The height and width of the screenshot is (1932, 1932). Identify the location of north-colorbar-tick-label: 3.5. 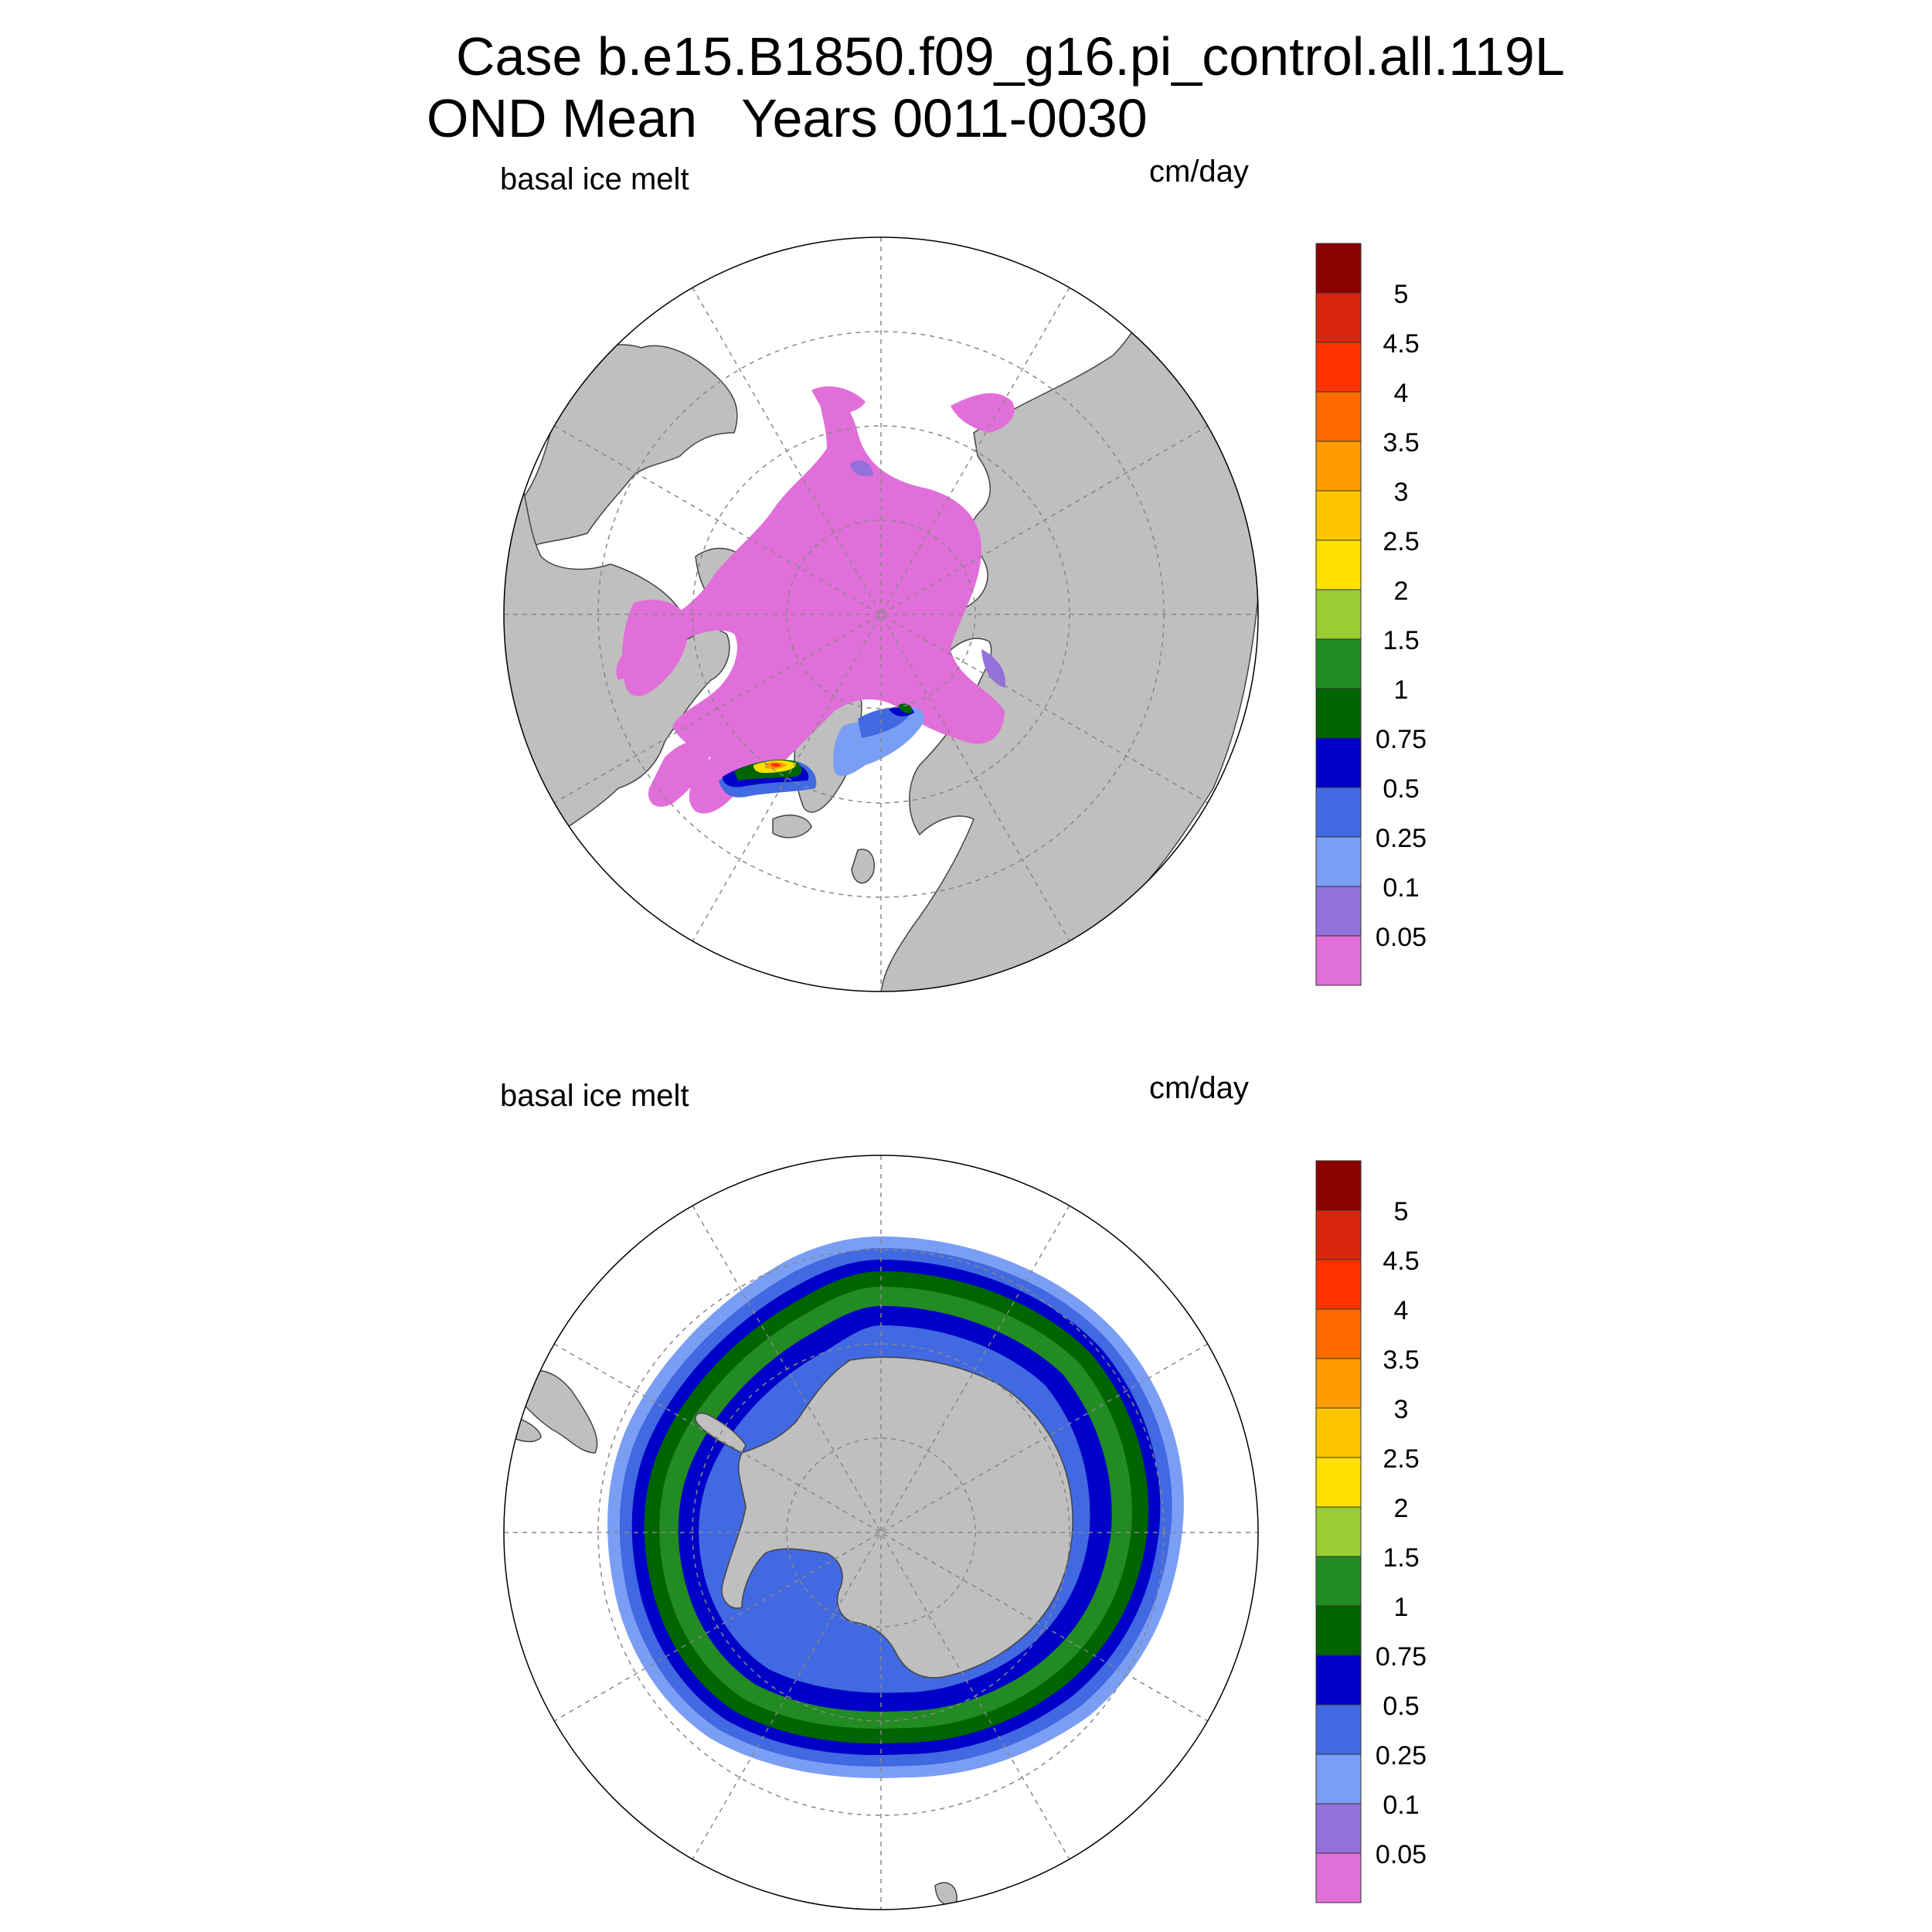
(1401, 443).